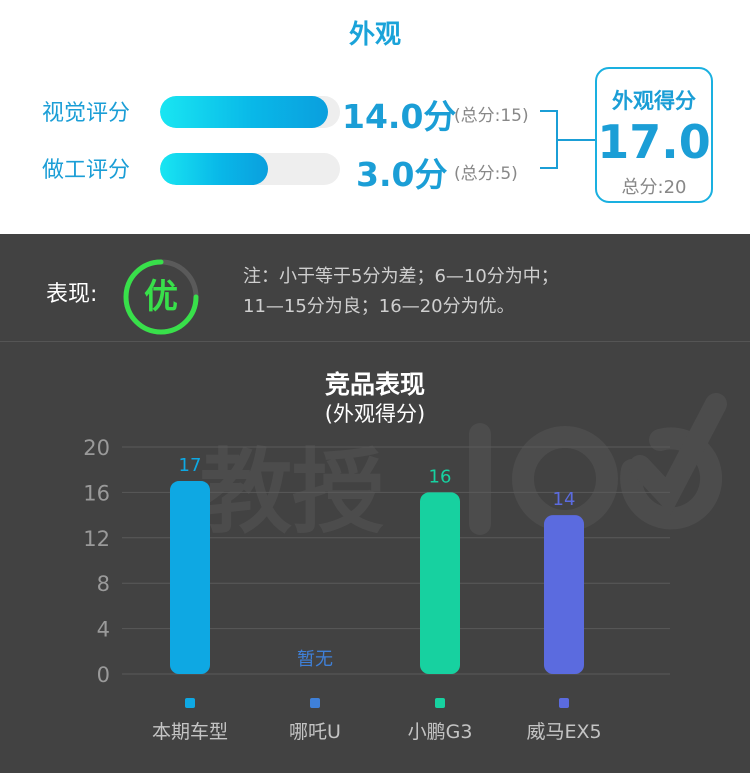 This screenshot has width=750, height=773. I want to click on summary-value: 17.0, so click(654, 142).